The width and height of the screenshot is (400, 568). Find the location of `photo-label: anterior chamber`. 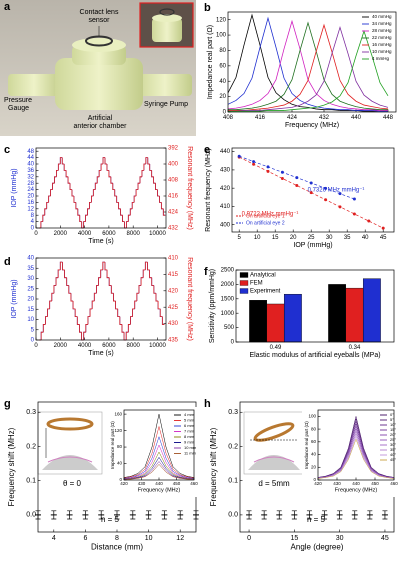

photo-label: anterior chamber is located at coordinates (101, 126).